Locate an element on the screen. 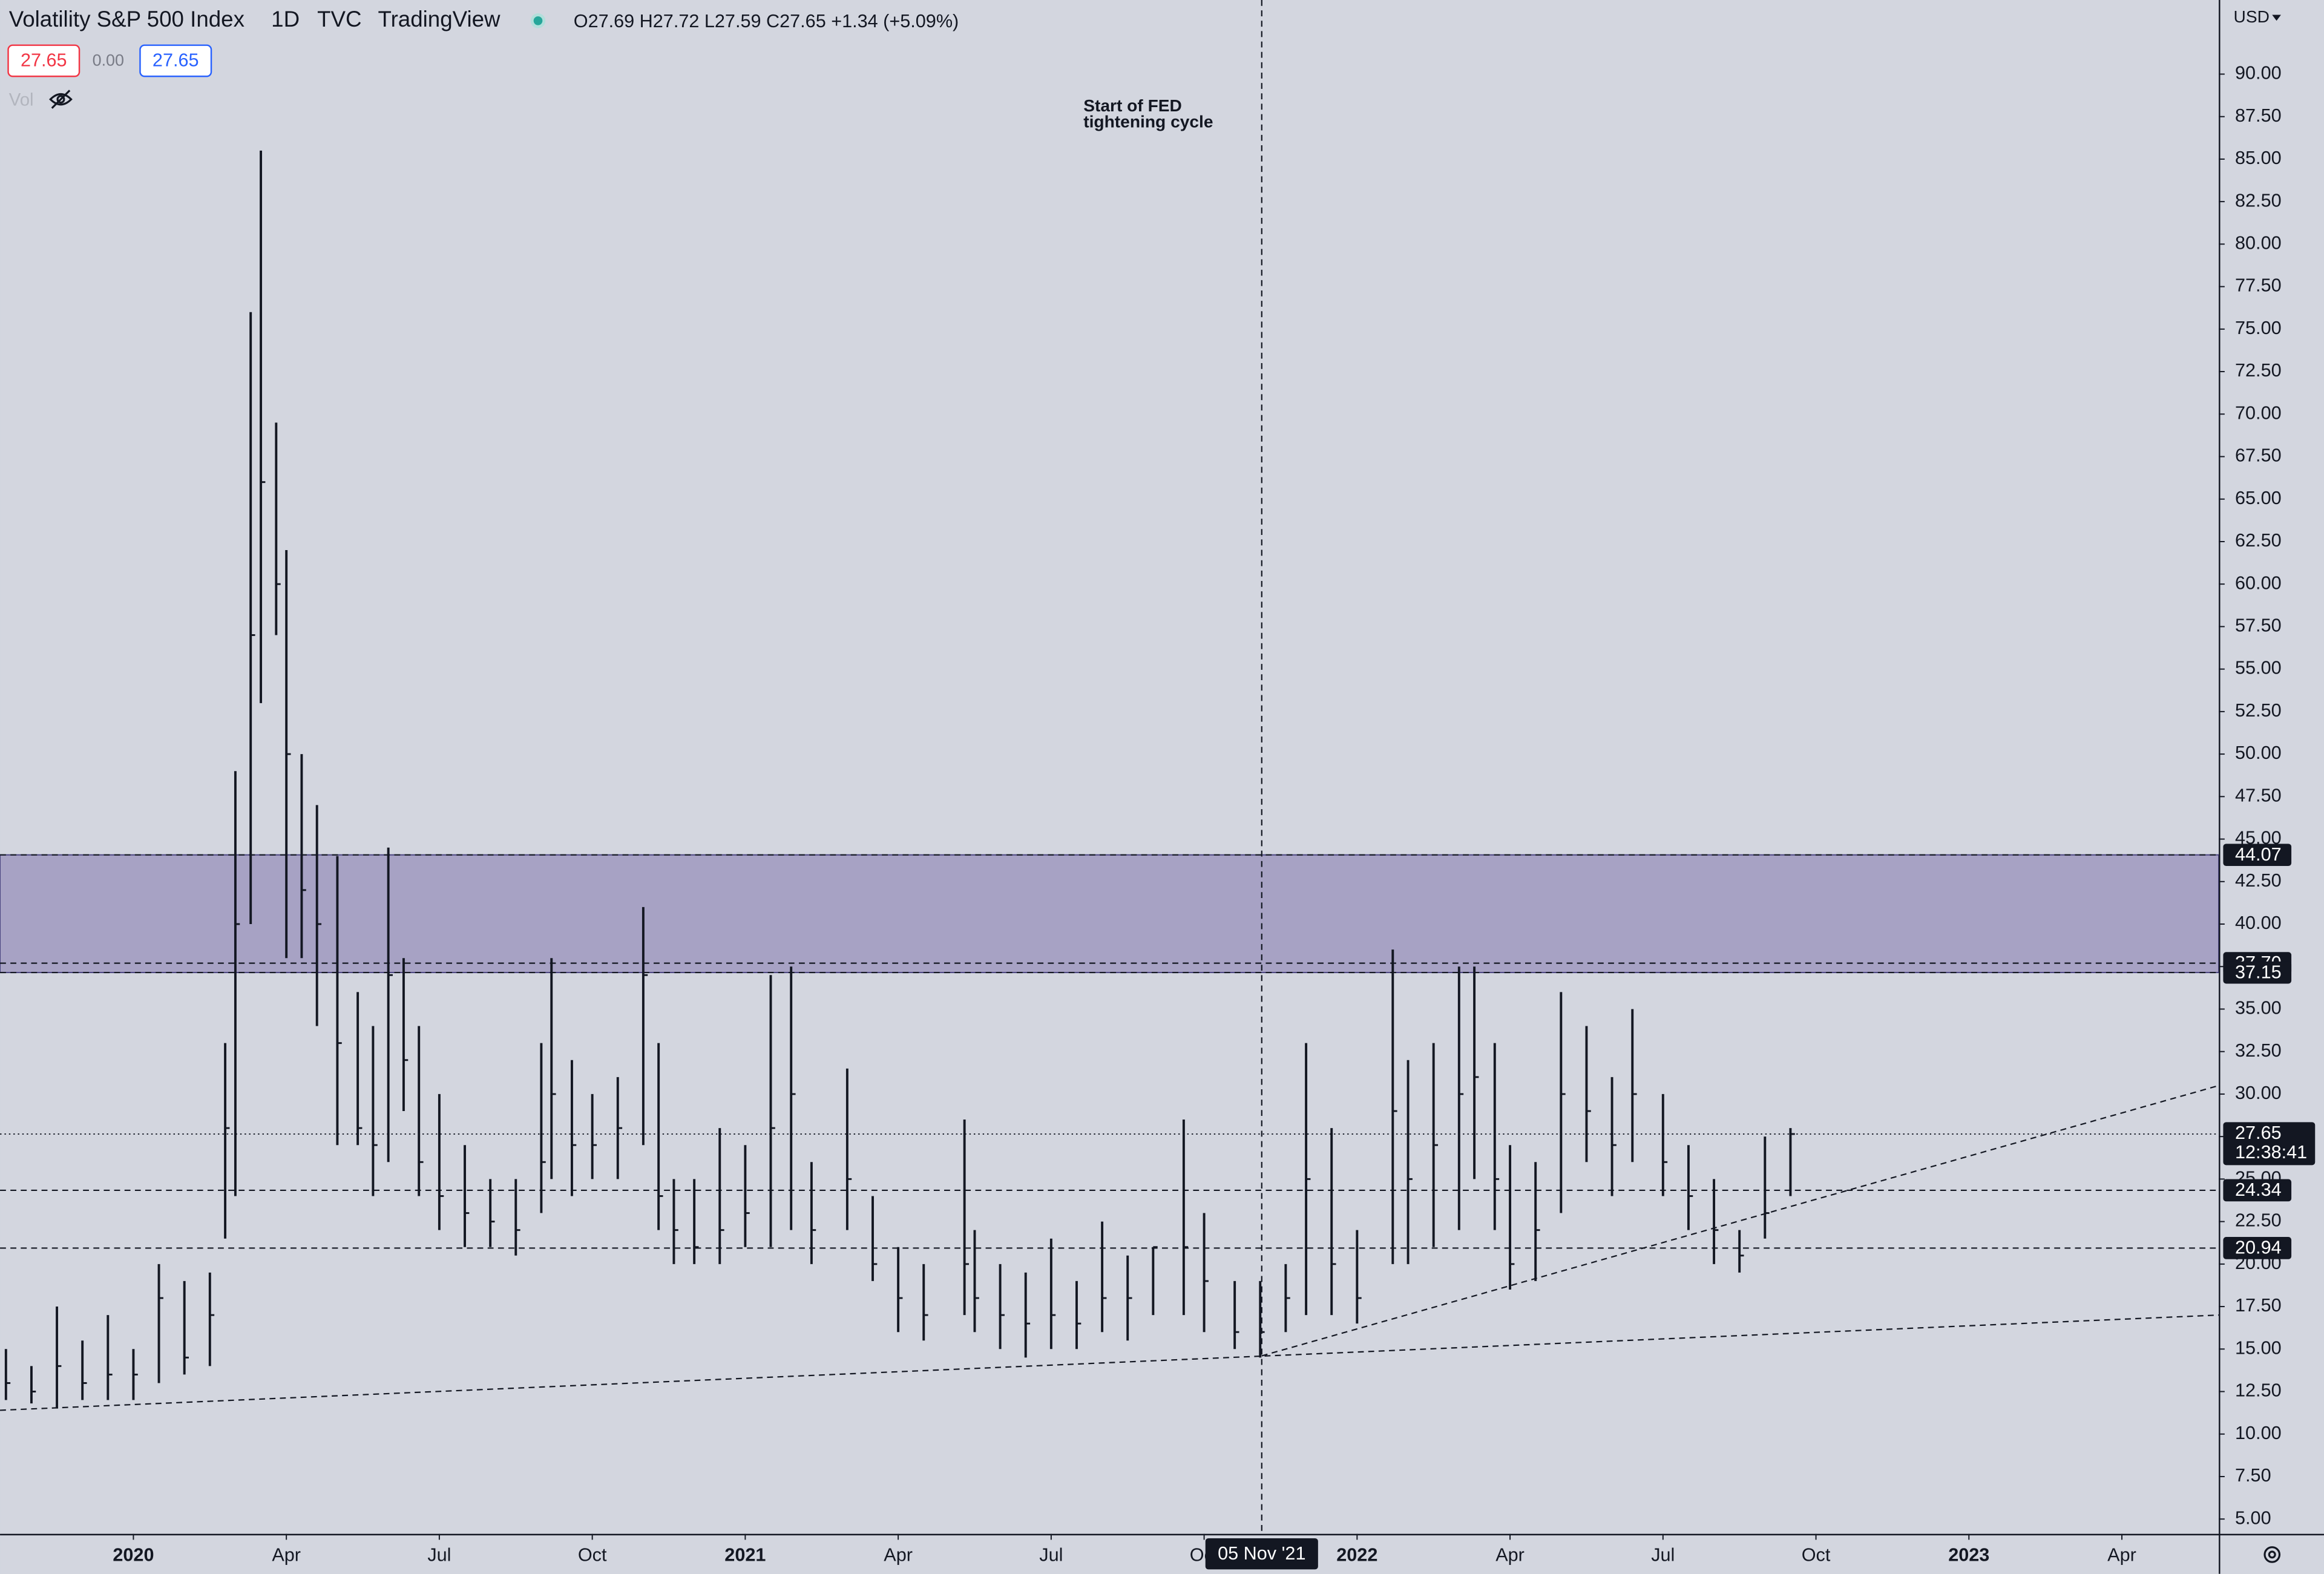 The width and height of the screenshot is (2324, 1574). source: TradingView is located at coordinates (439, 19).